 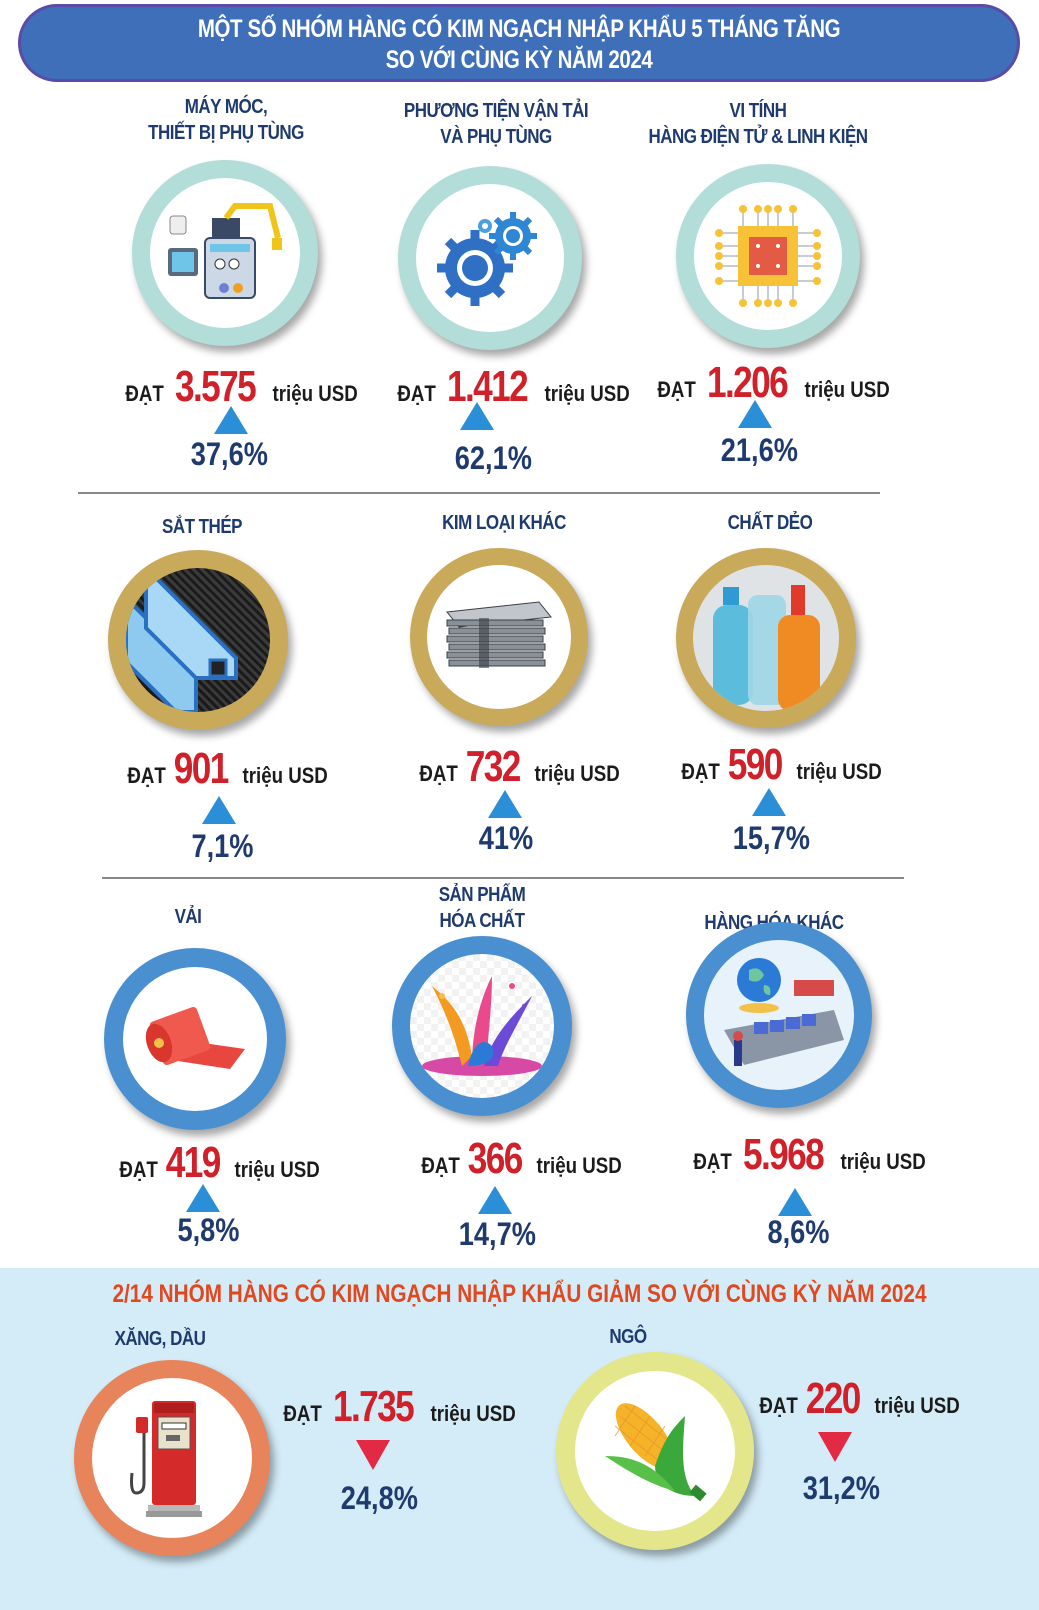 I want to click on value-line: ĐẠT 732 triệu USD, so click(x=521, y=767).